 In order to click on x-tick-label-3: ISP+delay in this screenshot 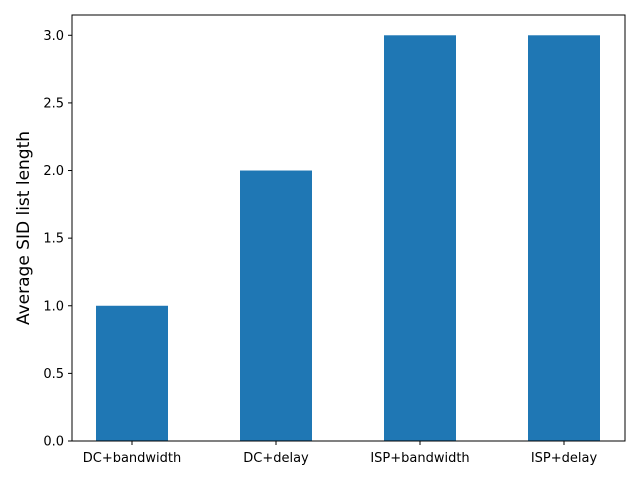, I will do `click(564, 458)`.